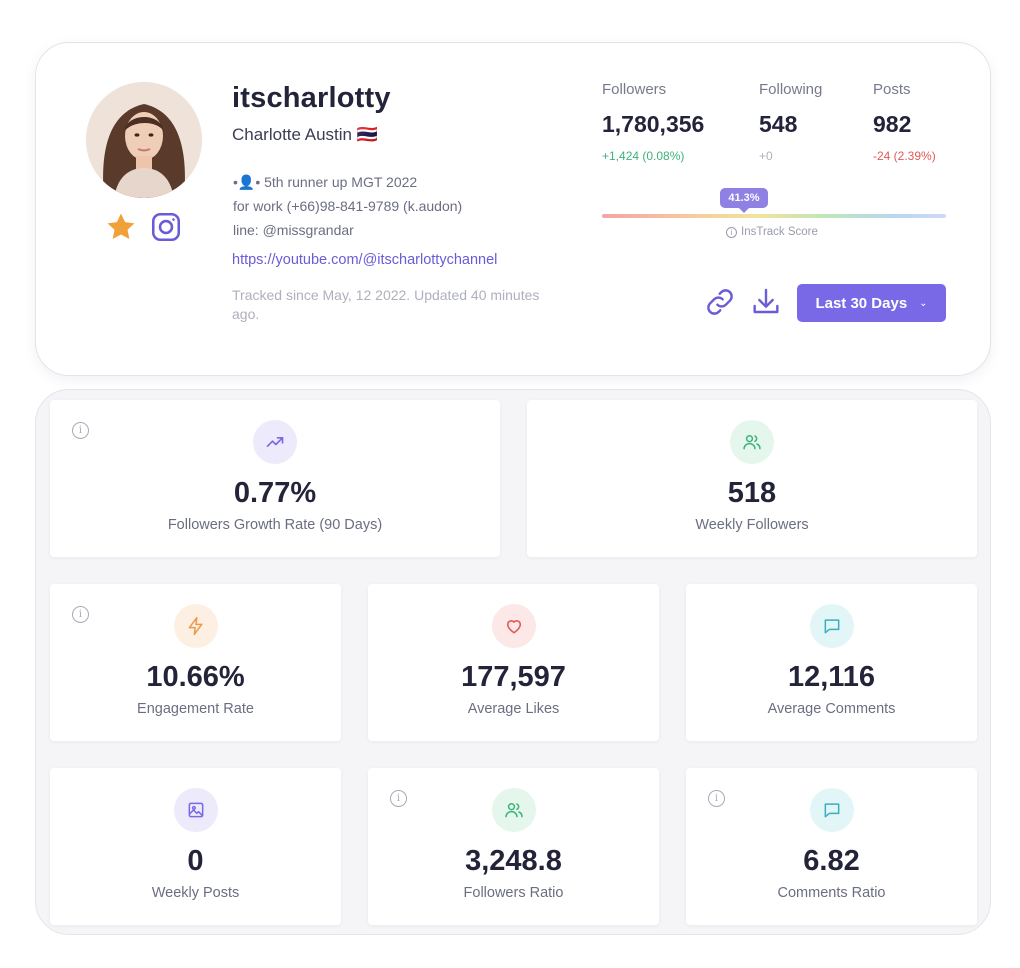 The width and height of the screenshot is (1020, 968). I want to click on metric-label: Comments Ratio, so click(831, 893).